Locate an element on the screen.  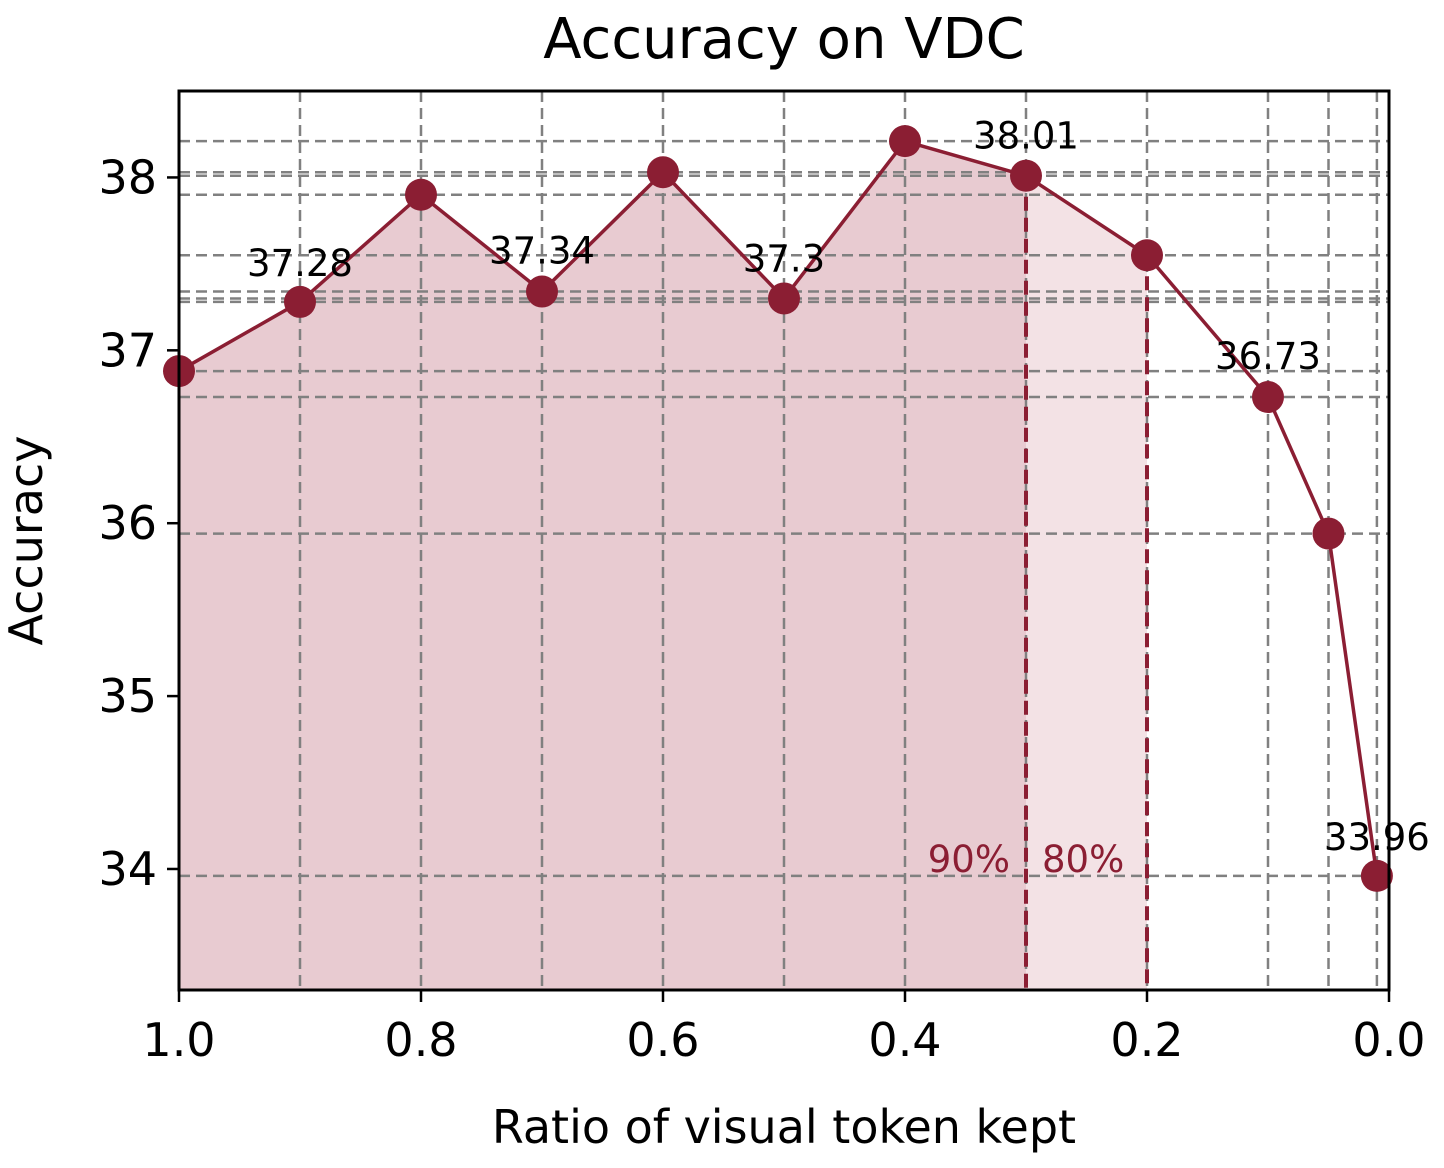
threshold-lines is located at coordinates (1086, 582).